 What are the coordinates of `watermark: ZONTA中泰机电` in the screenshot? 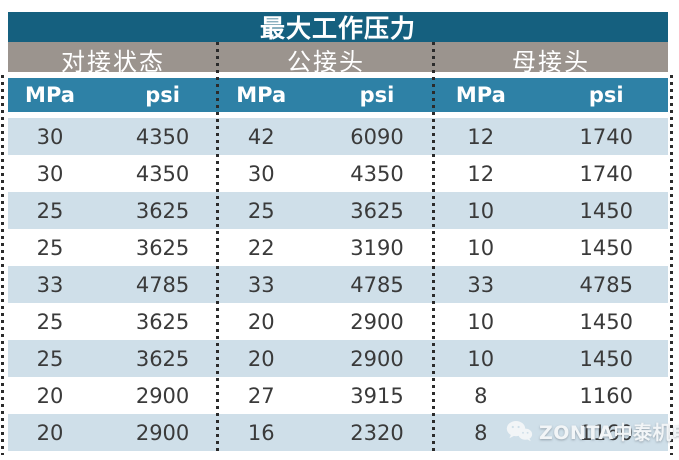 It's located at (592, 431).